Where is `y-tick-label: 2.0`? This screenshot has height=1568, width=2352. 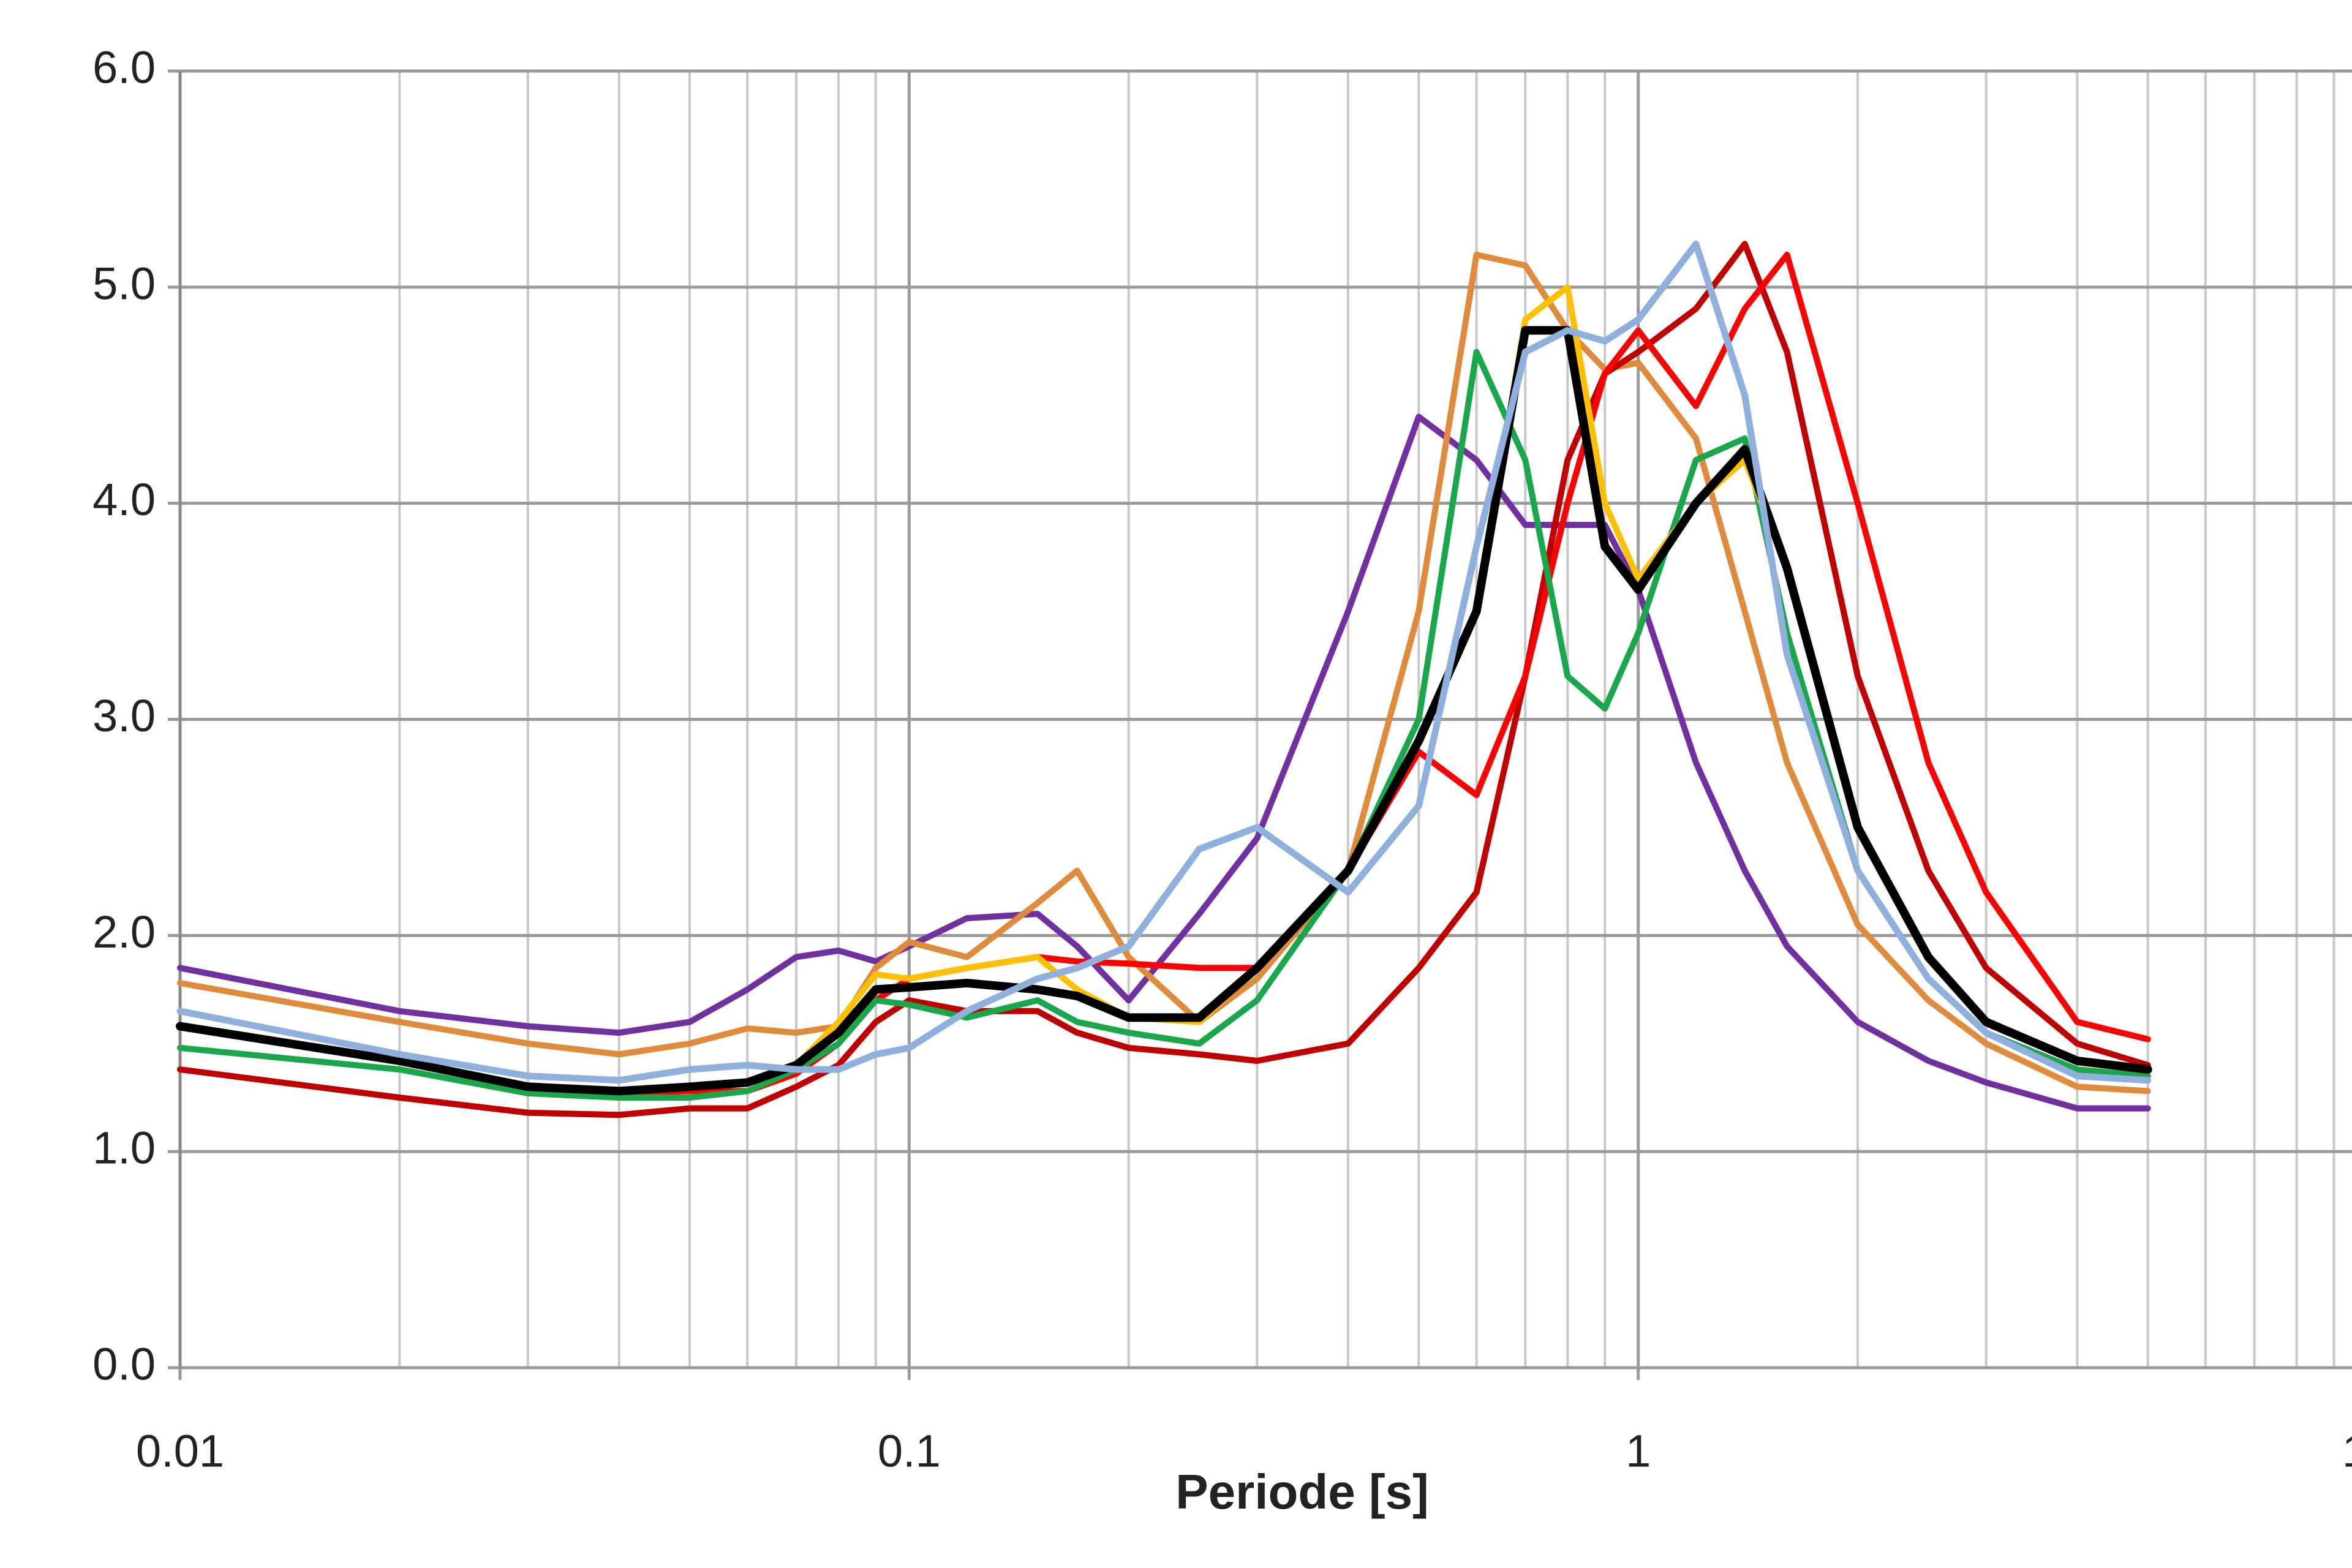
y-tick-label: 2.0 is located at coordinates (124, 932).